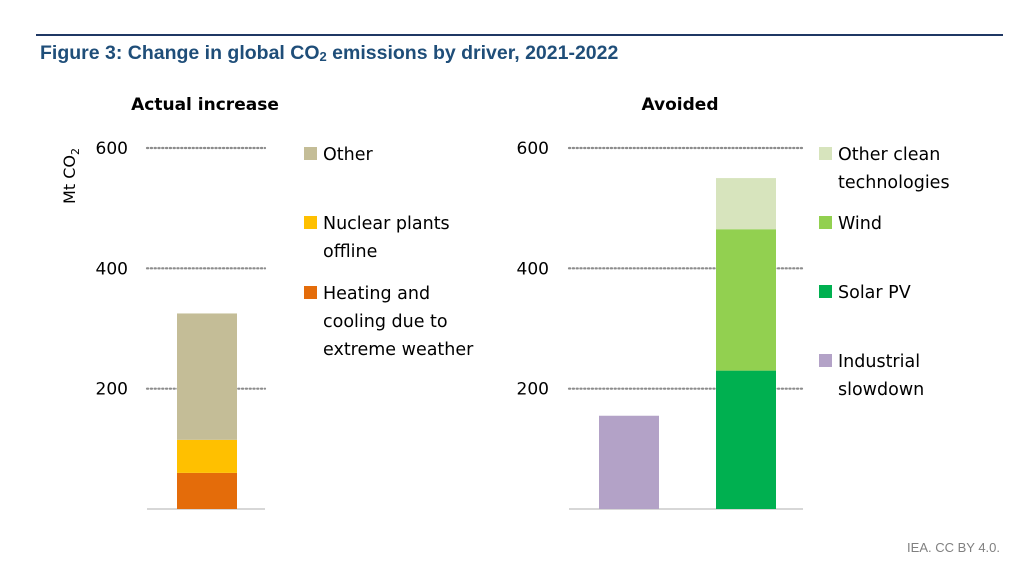  Describe the element at coordinates (75, 151) in the screenshot. I see `y-axis-label-subscript: 2` at that location.